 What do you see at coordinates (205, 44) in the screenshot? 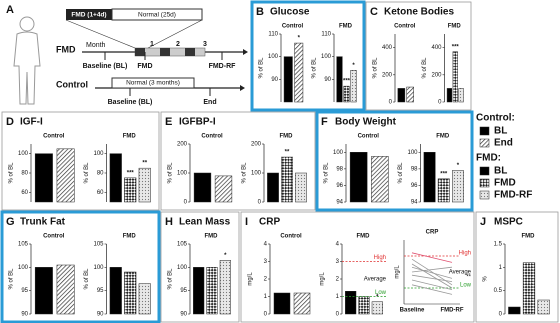
I see `month-number: 3` at bounding box center [205, 44].